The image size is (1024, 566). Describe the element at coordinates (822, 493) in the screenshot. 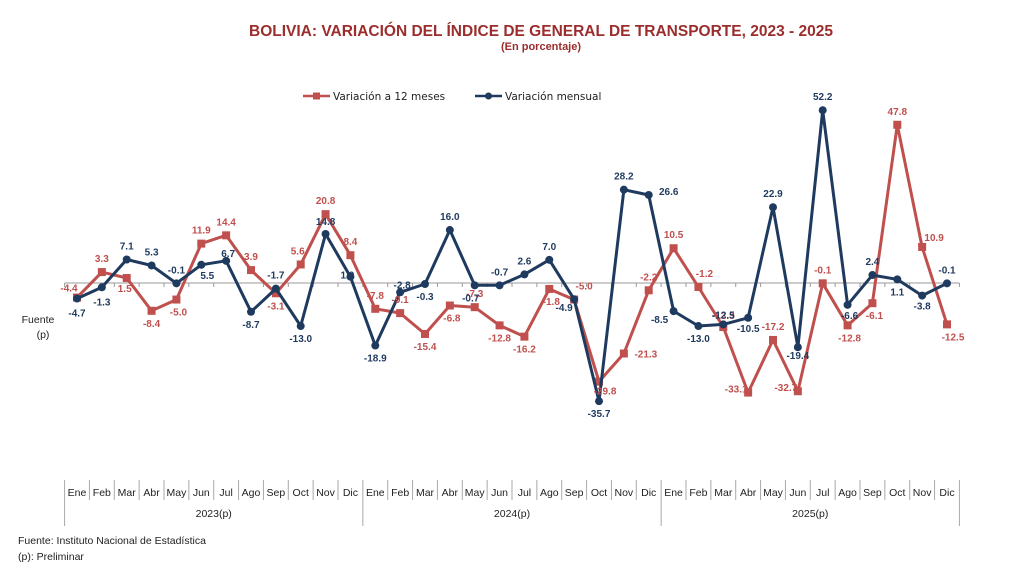

I see `x-tick-label: Jul` at that location.